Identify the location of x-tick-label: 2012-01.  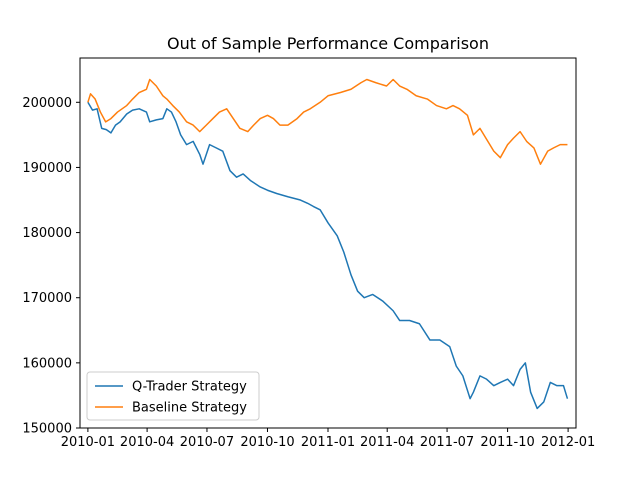
(568, 442).